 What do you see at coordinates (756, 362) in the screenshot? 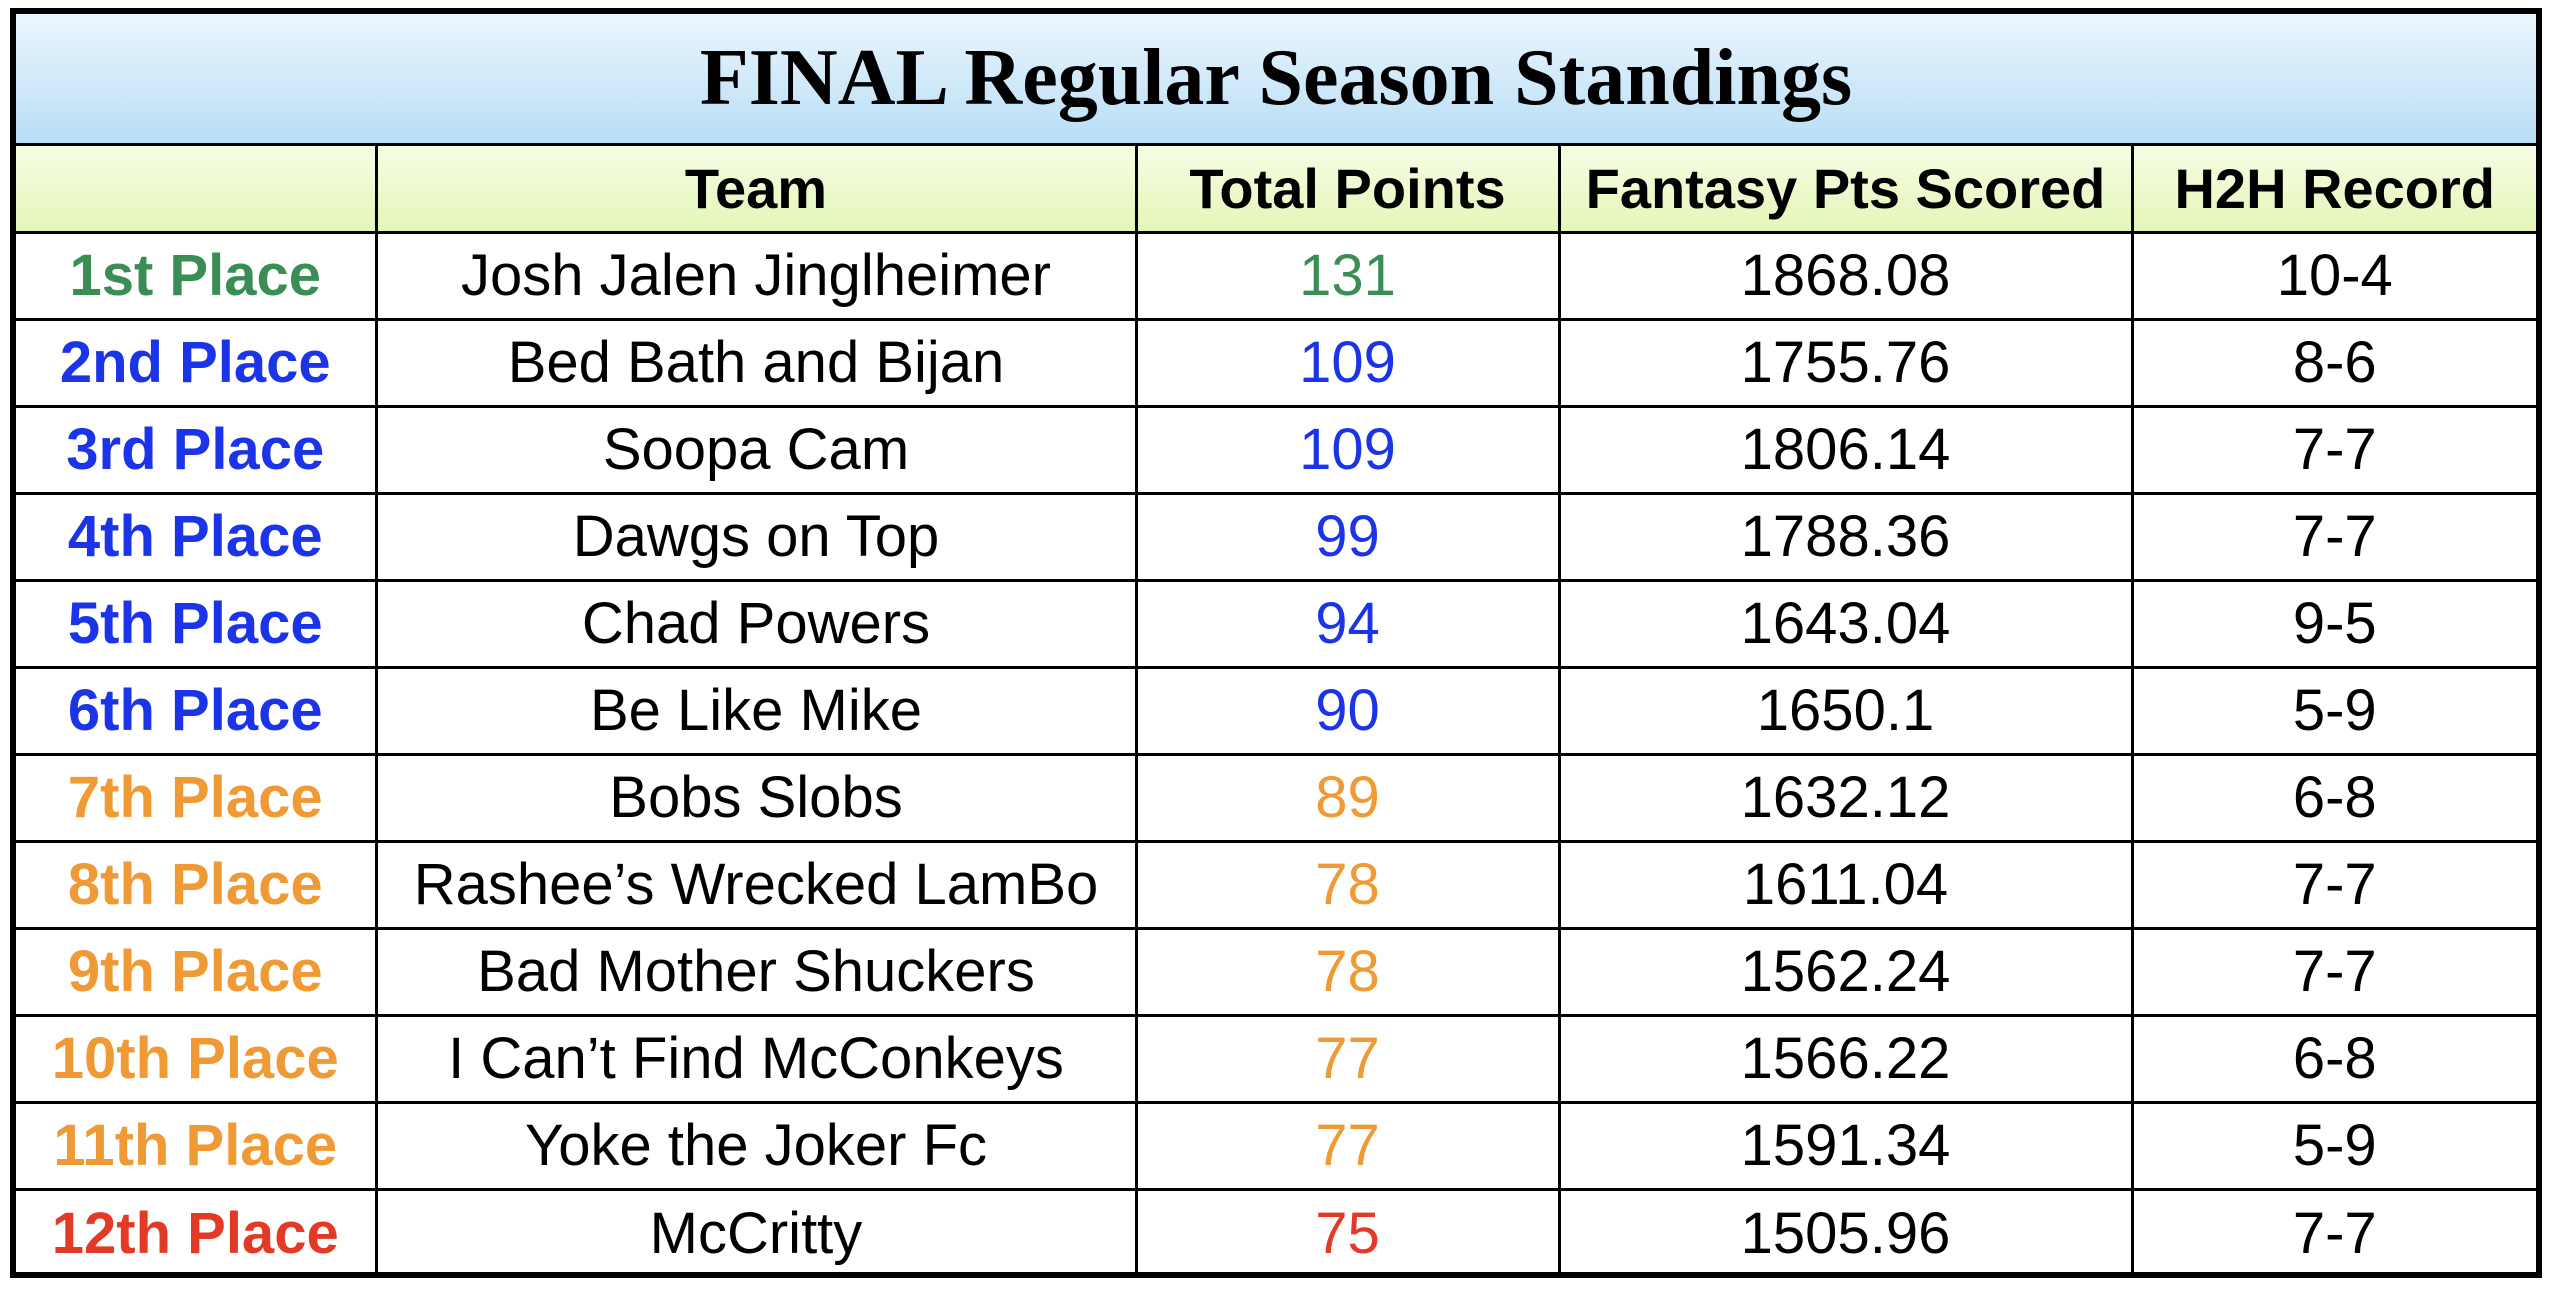
I see `team-cell: Bed Bath and Bijan` at bounding box center [756, 362].